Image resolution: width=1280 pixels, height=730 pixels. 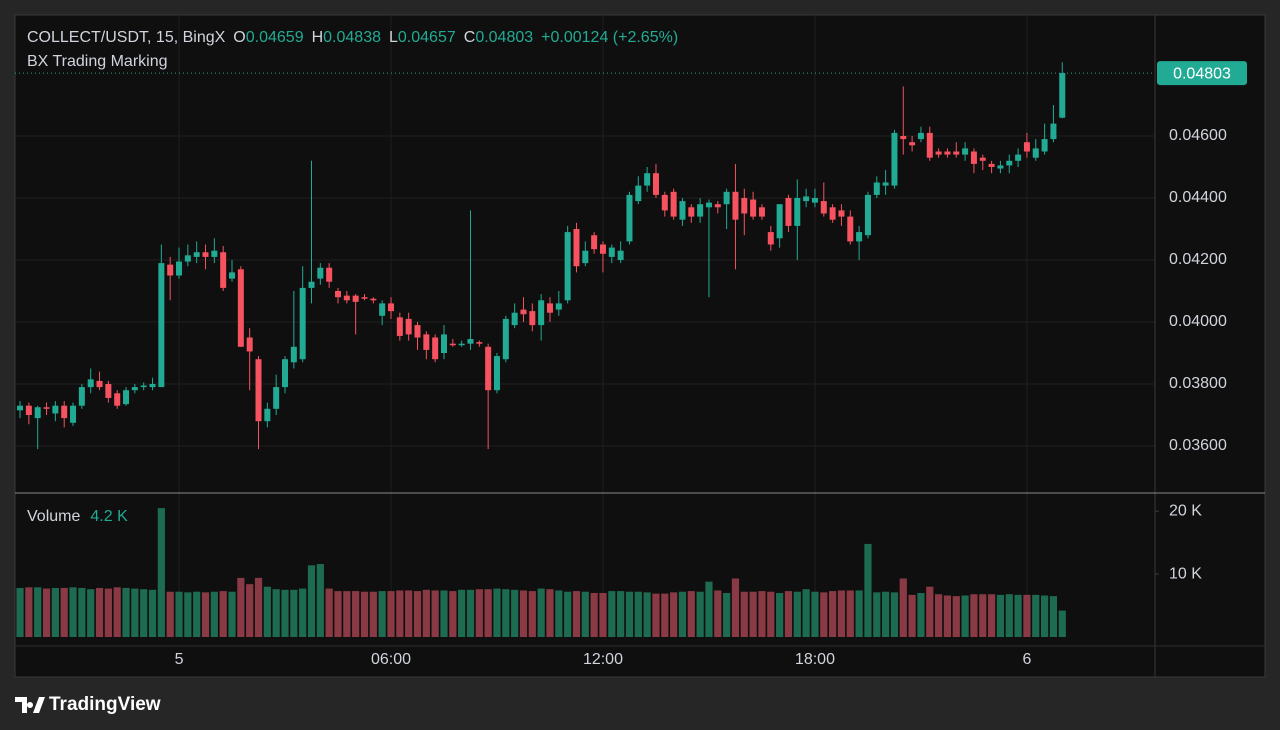 What do you see at coordinates (239, 37) in the screenshot?
I see `ohlc-letter: O` at bounding box center [239, 37].